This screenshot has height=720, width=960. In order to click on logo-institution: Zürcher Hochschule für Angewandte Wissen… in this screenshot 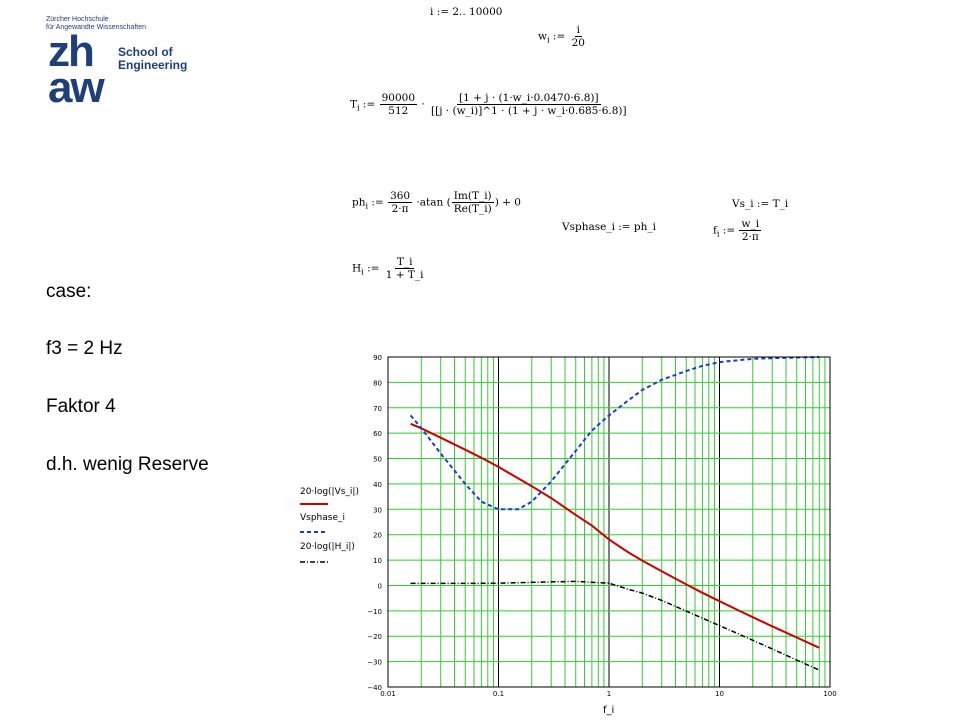, I will do `click(96, 24)`.